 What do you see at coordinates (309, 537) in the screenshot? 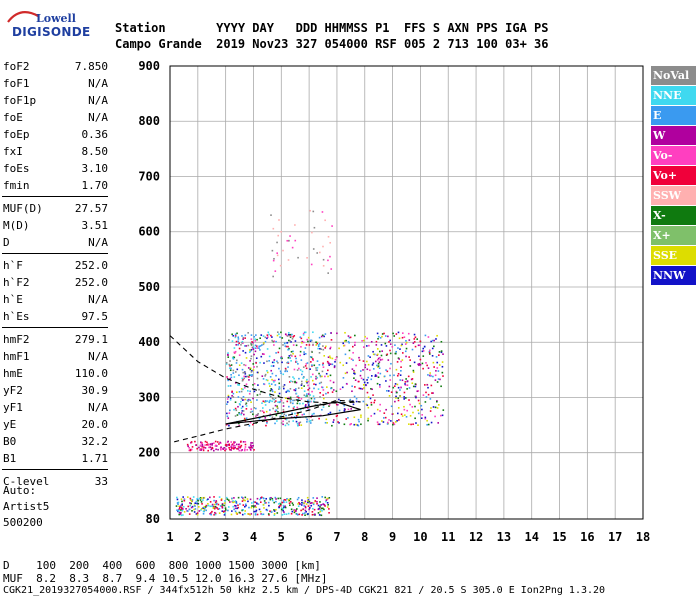
I see `x-tick-label: 6` at bounding box center [309, 537].